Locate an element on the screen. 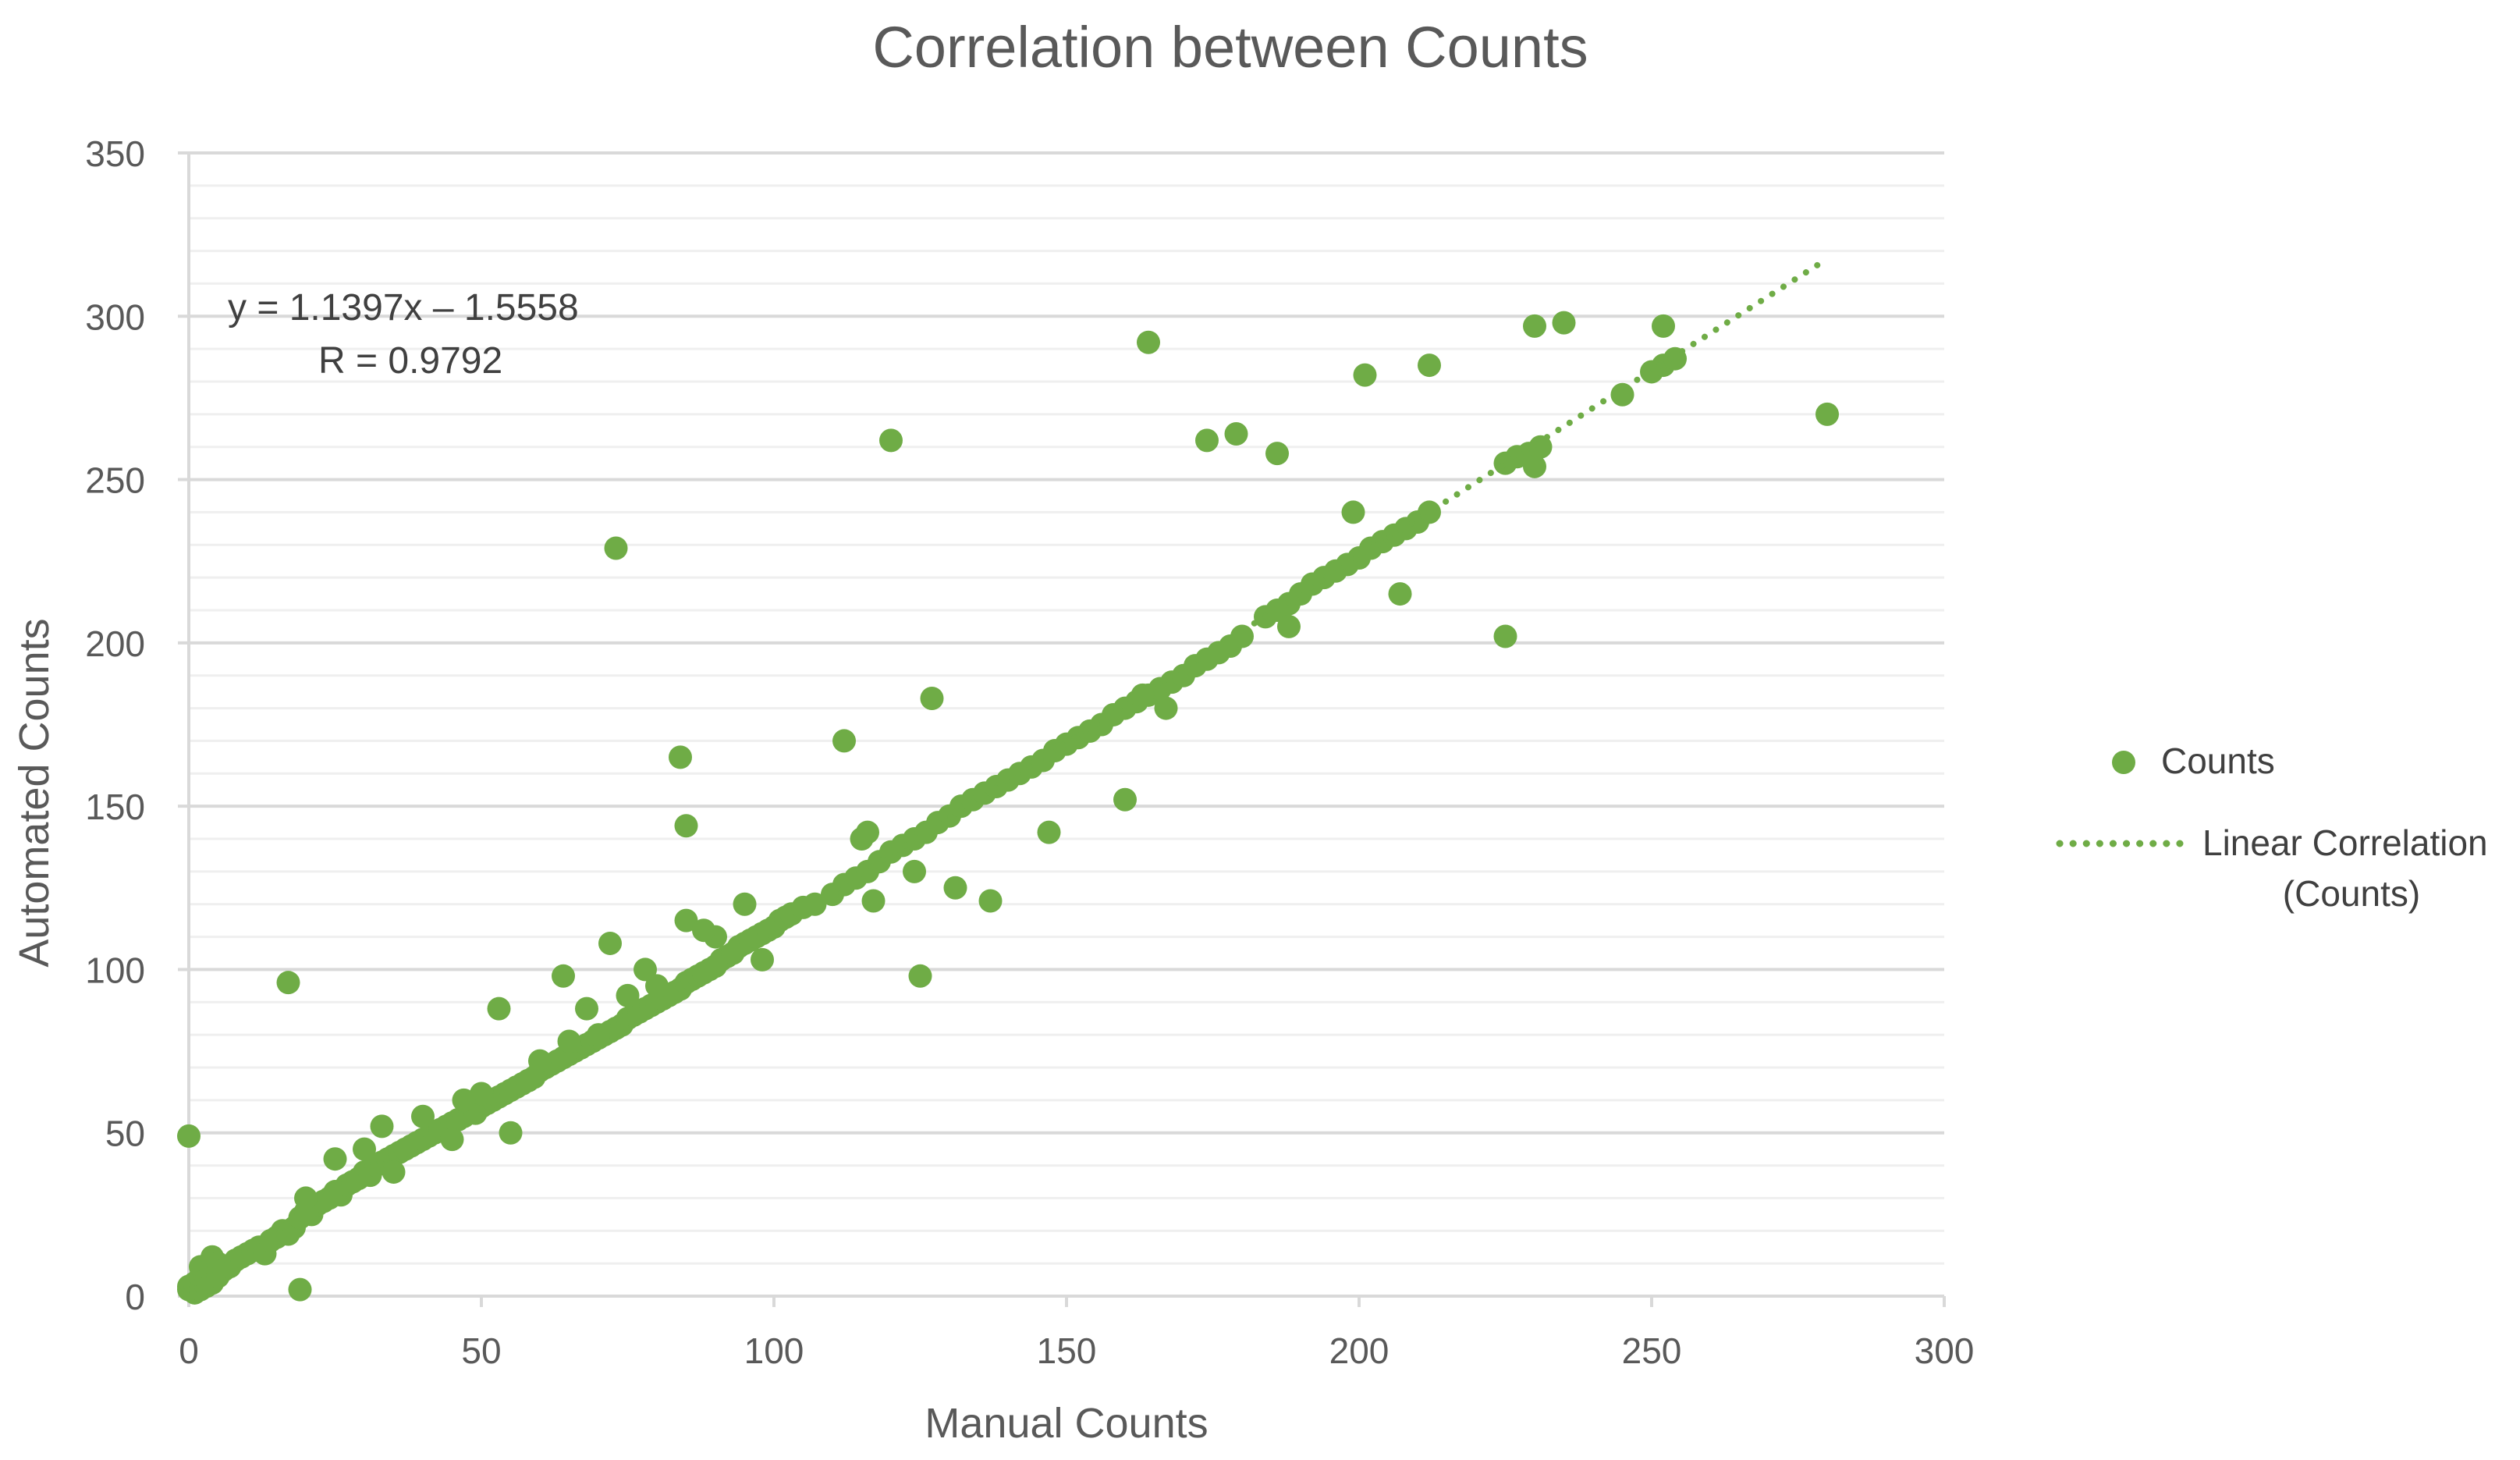 The width and height of the screenshot is (2520, 1460). x-tick-label: 250 is located at coordinates (1652, 1350).